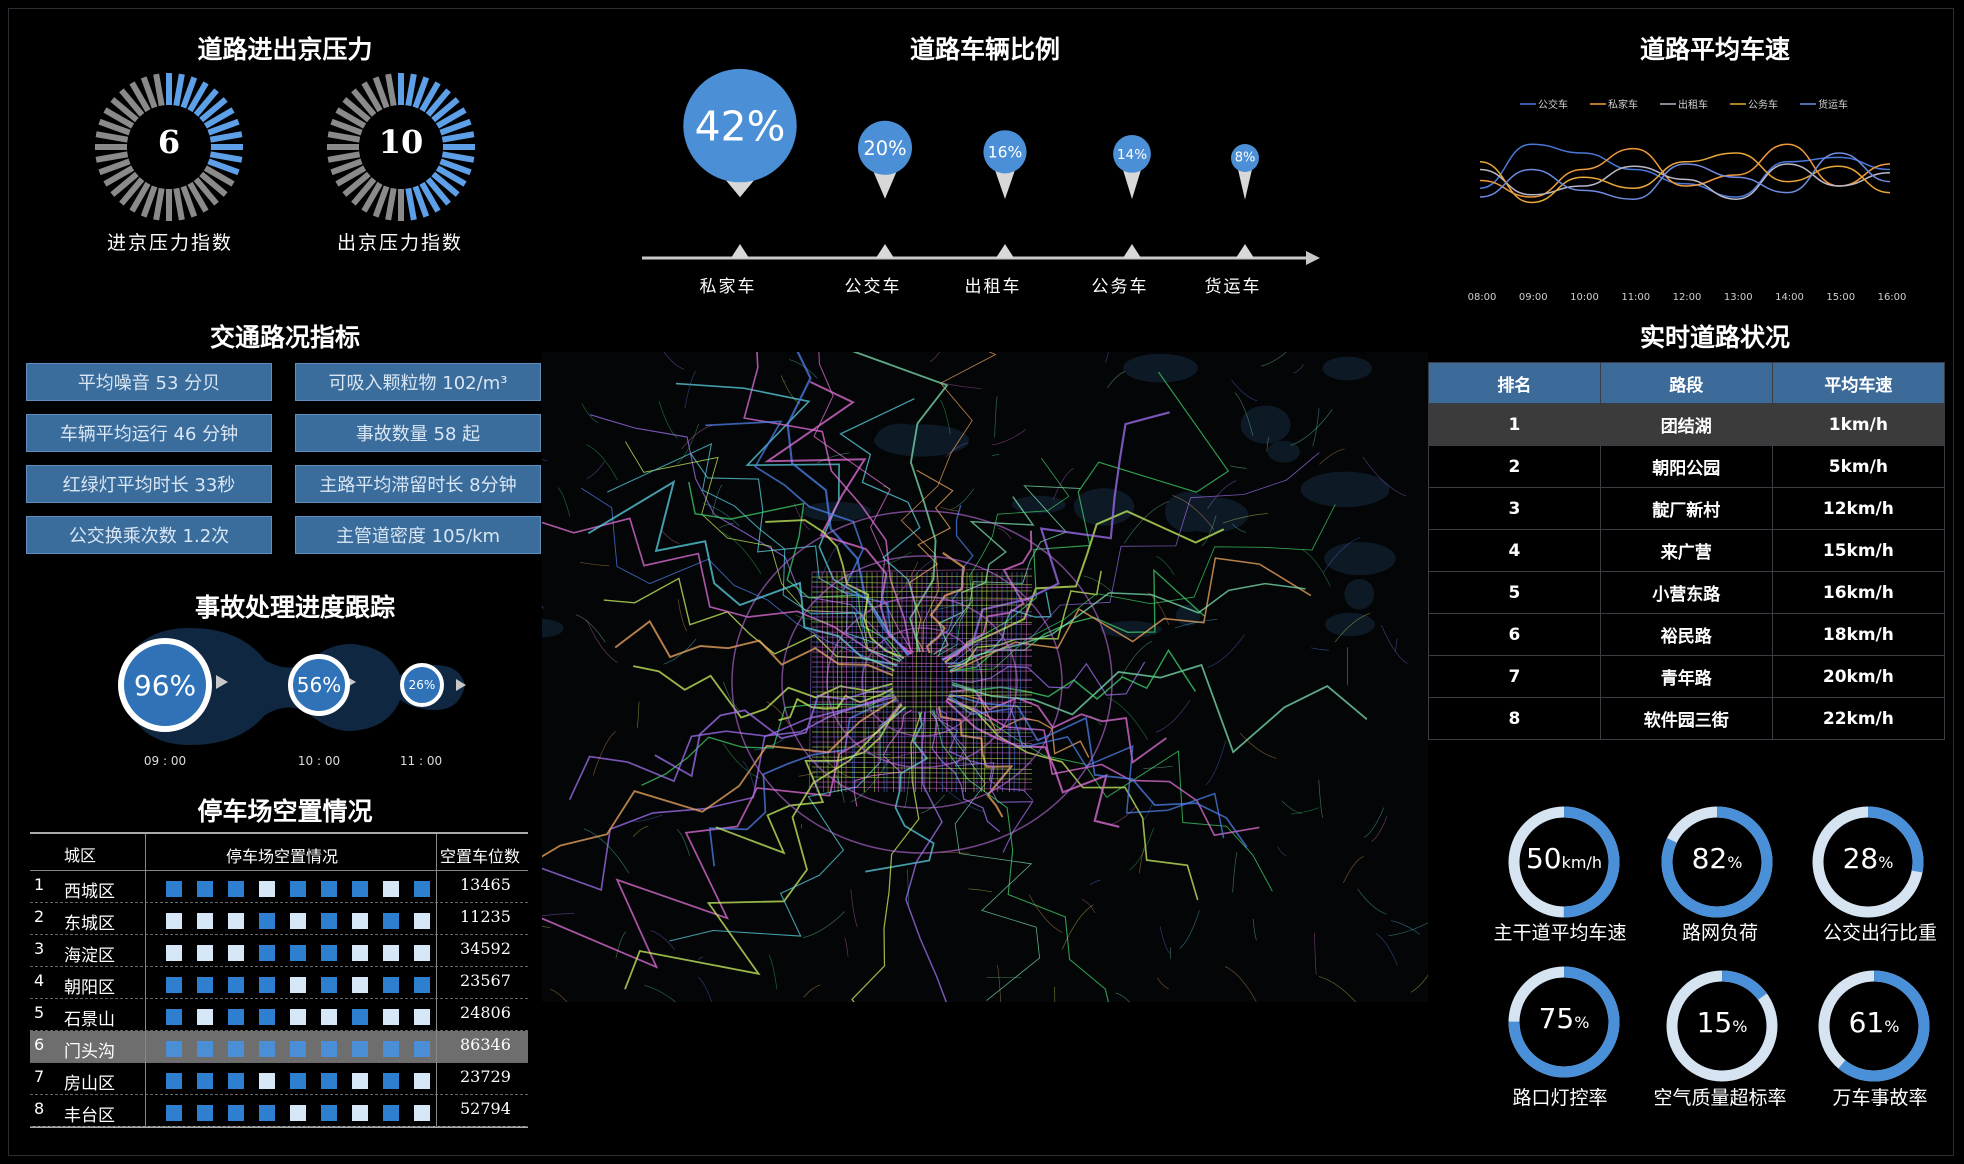 Image resolution: width=1964 pixels, height=1164 pixels. I want to click on ratio-pct: 14%, so click(1132, 155).